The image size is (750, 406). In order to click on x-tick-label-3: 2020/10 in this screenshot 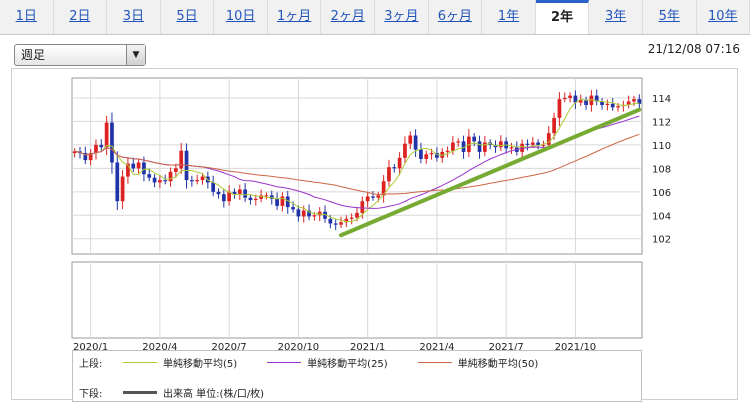, I will do `click(299, 347)`.